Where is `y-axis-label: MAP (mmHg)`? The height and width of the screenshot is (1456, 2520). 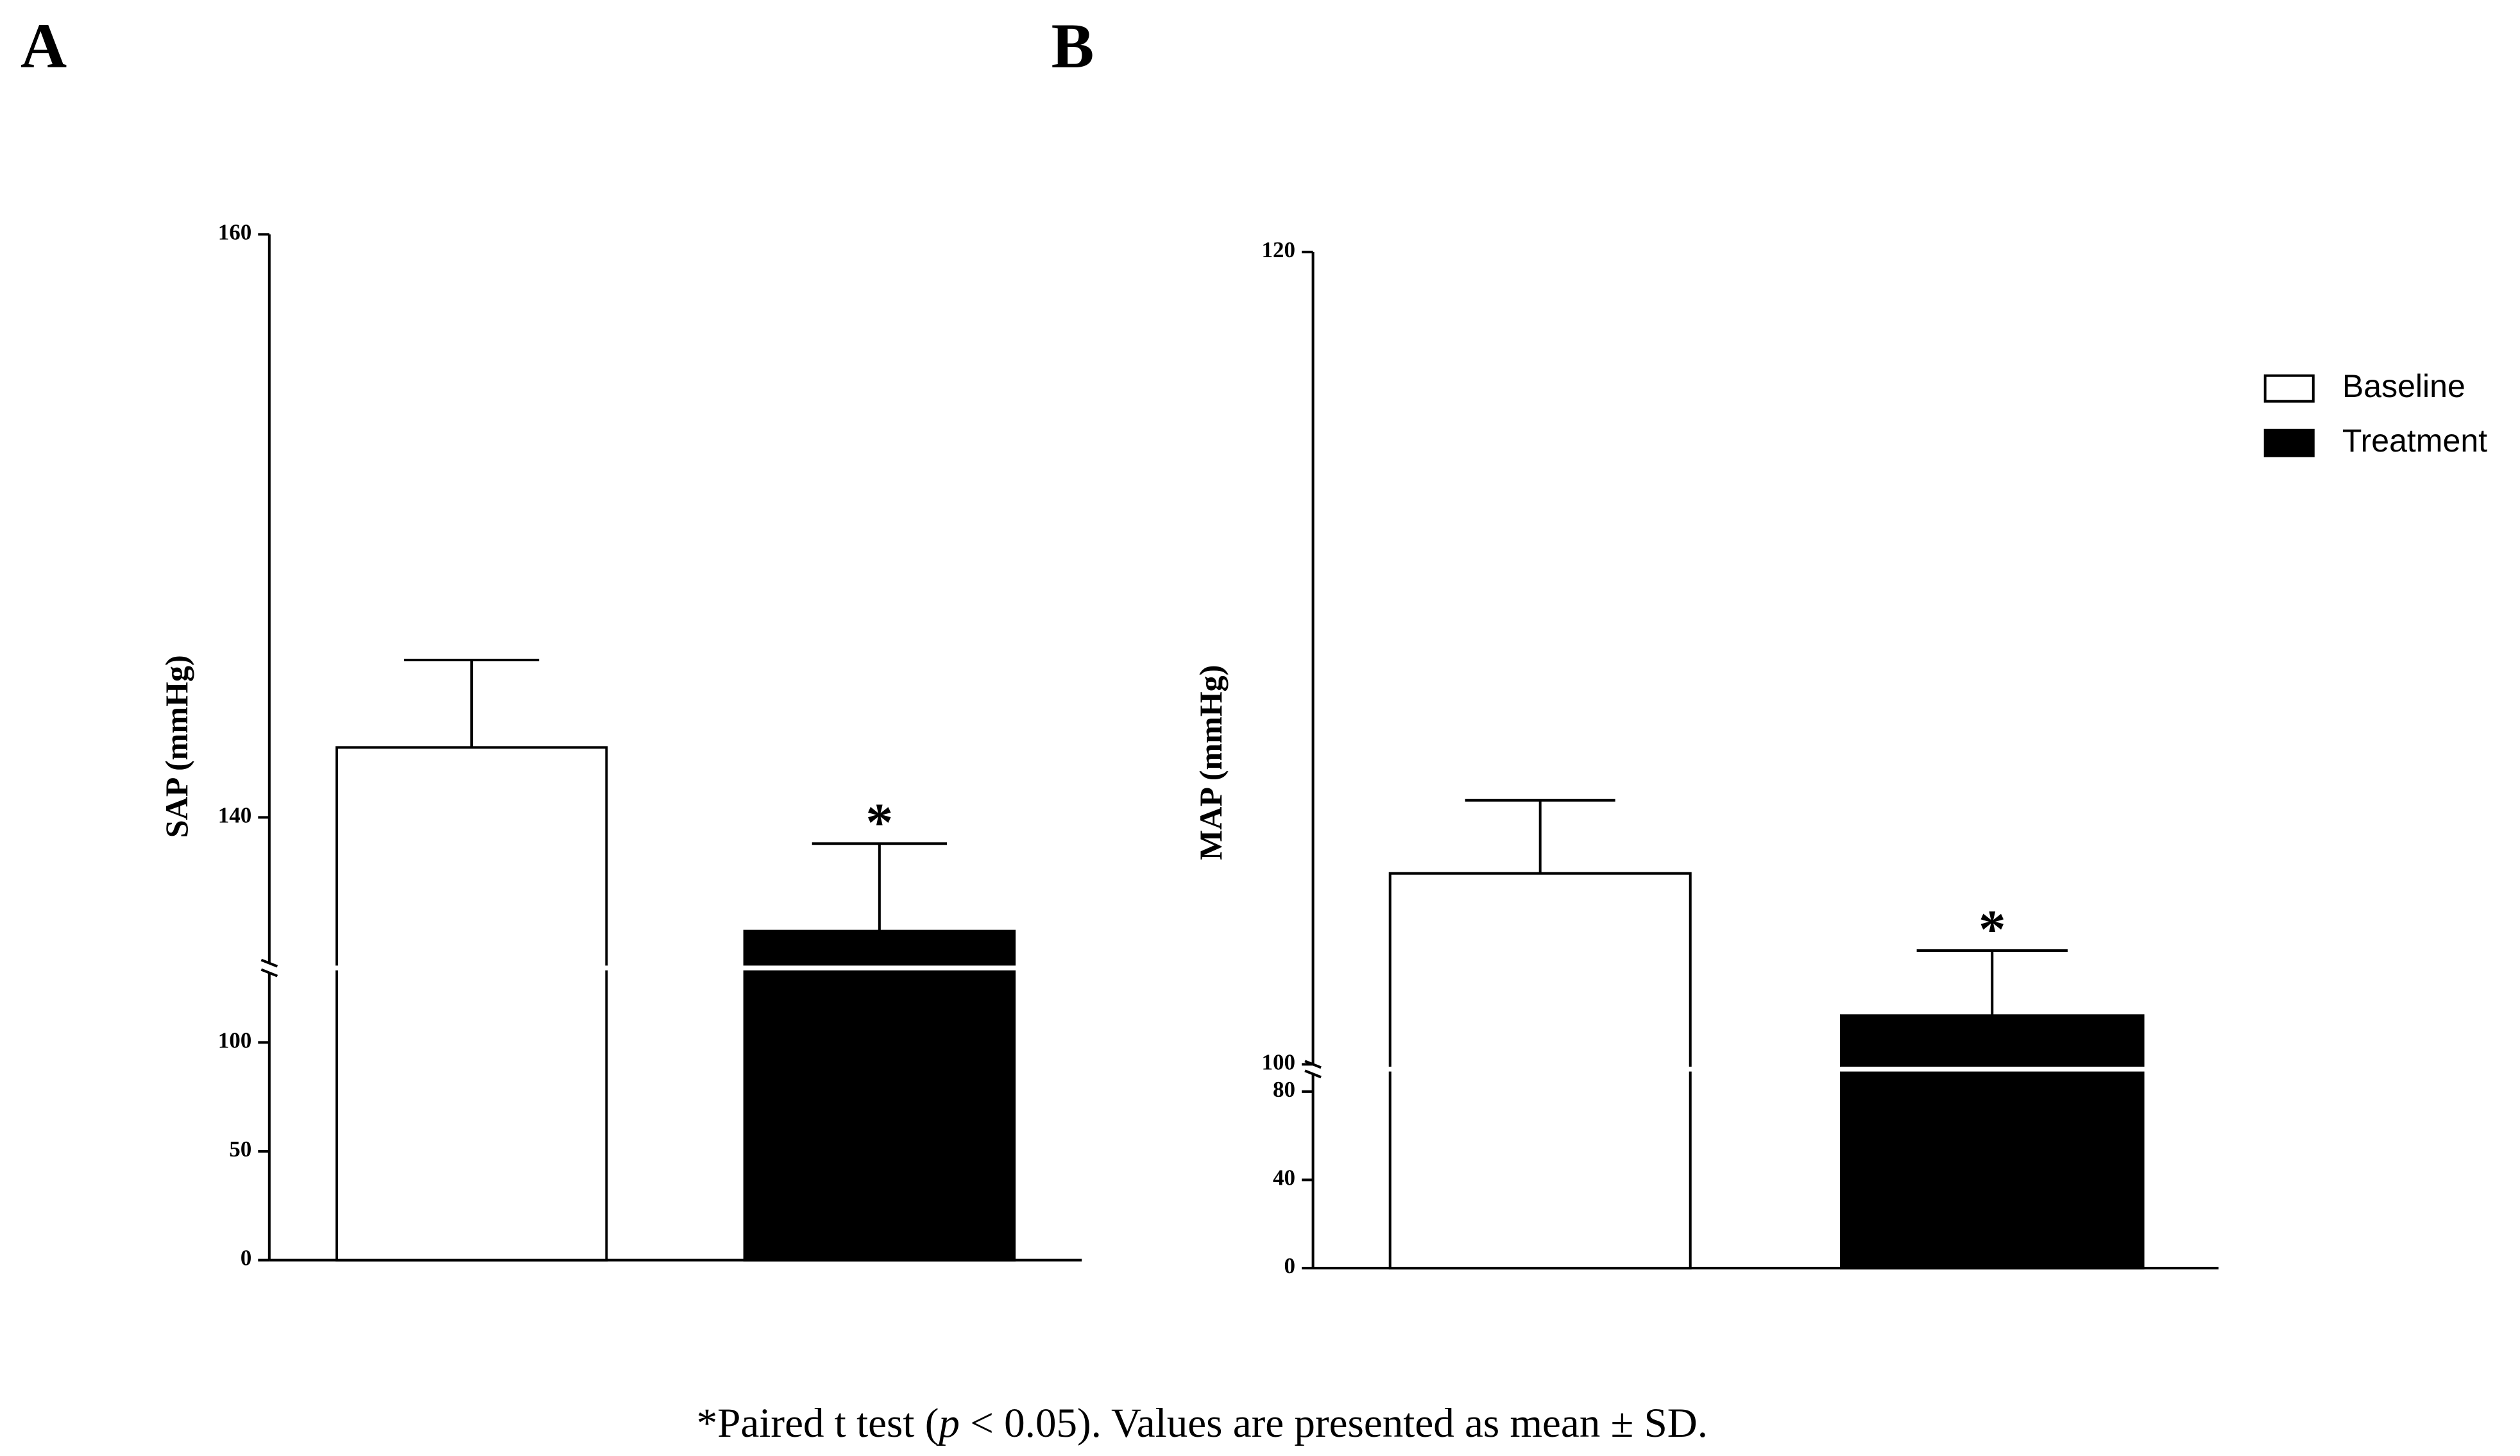 y-axis-label: MAP (mmHg) is located at coordinates (1211, 762).